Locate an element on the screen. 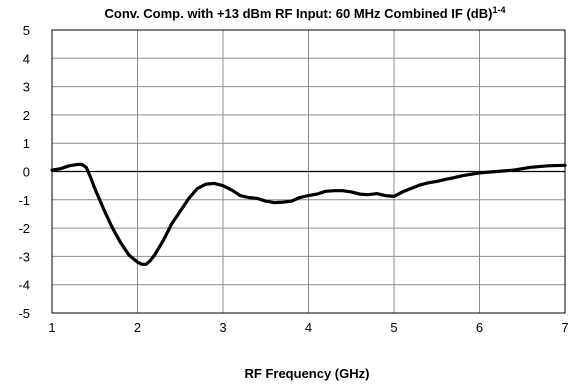  x-axis-label: RF Frequency (GHz) is located at coordinates (307, 373).